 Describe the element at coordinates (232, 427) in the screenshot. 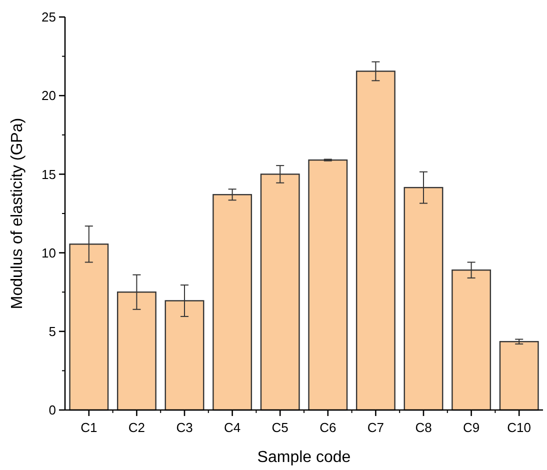

I see `x-tick-label: C4` at that location.